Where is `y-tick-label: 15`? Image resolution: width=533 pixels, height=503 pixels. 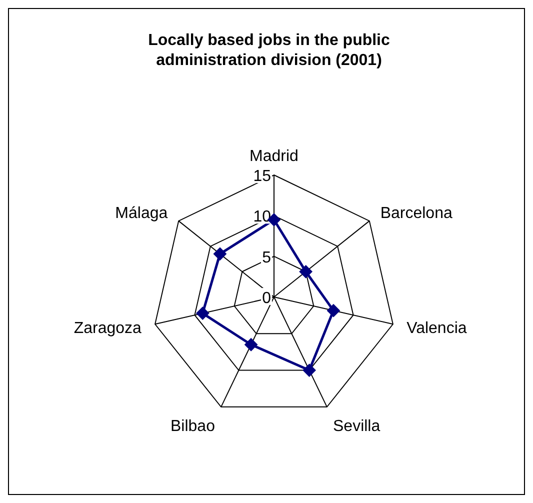
y-tick-label: 15 is located at coordinates (262, 176).